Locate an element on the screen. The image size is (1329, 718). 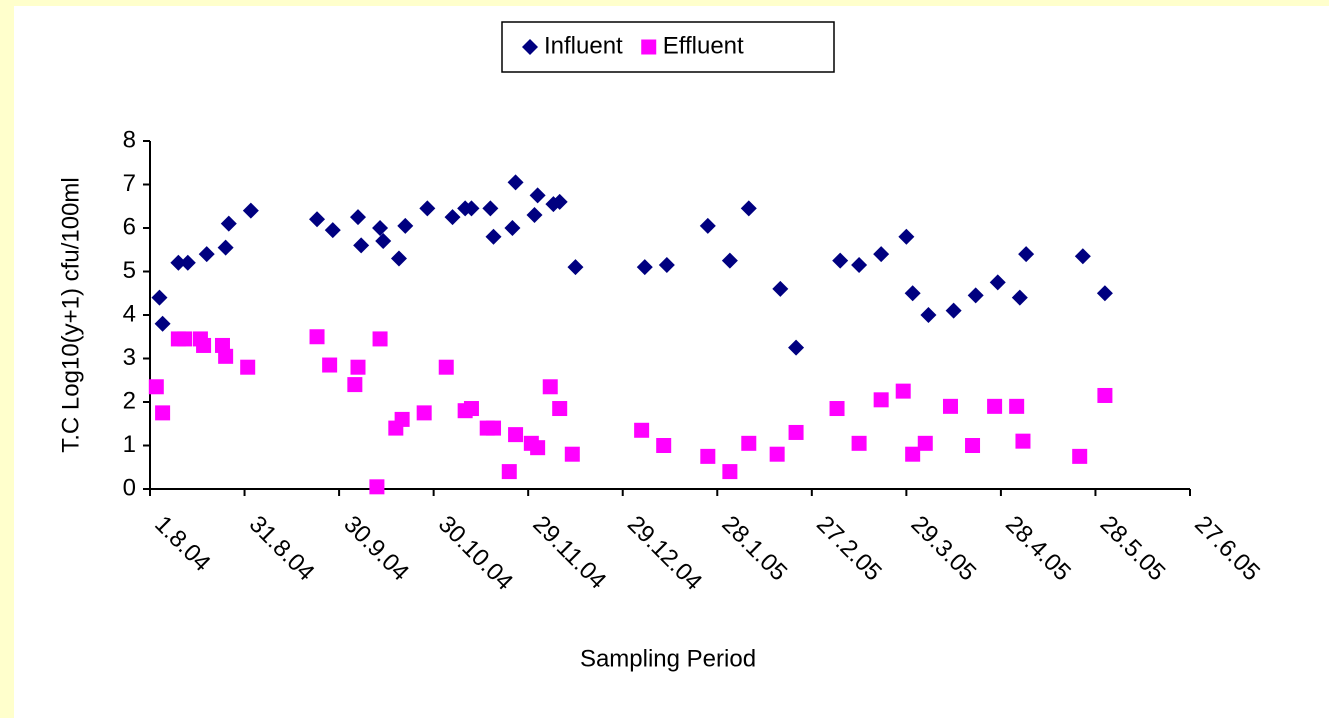
legend is located at coordinates (668, 47).